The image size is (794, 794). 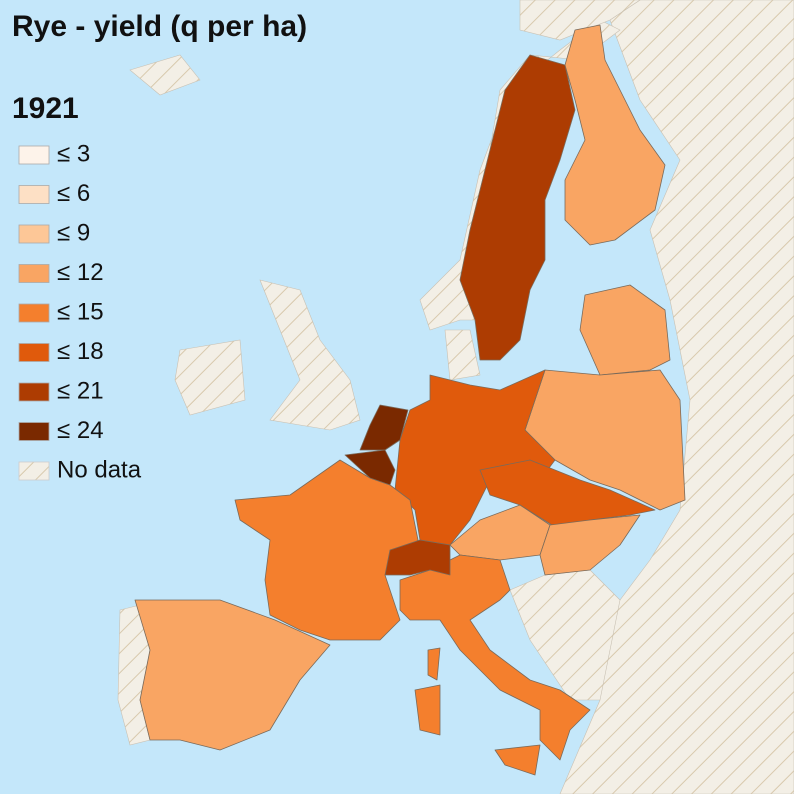 I want to click on legend-label: ≤ 3, so click(x=73, y=153).